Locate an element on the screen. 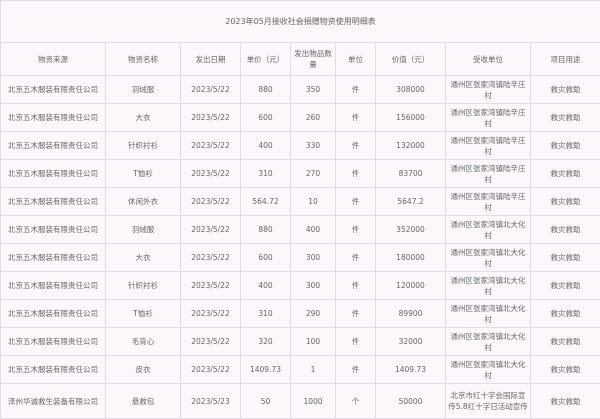 The height and width of the screenshot is (419, 600). column-header: 受收单位 is located at coordinates (488, 59).